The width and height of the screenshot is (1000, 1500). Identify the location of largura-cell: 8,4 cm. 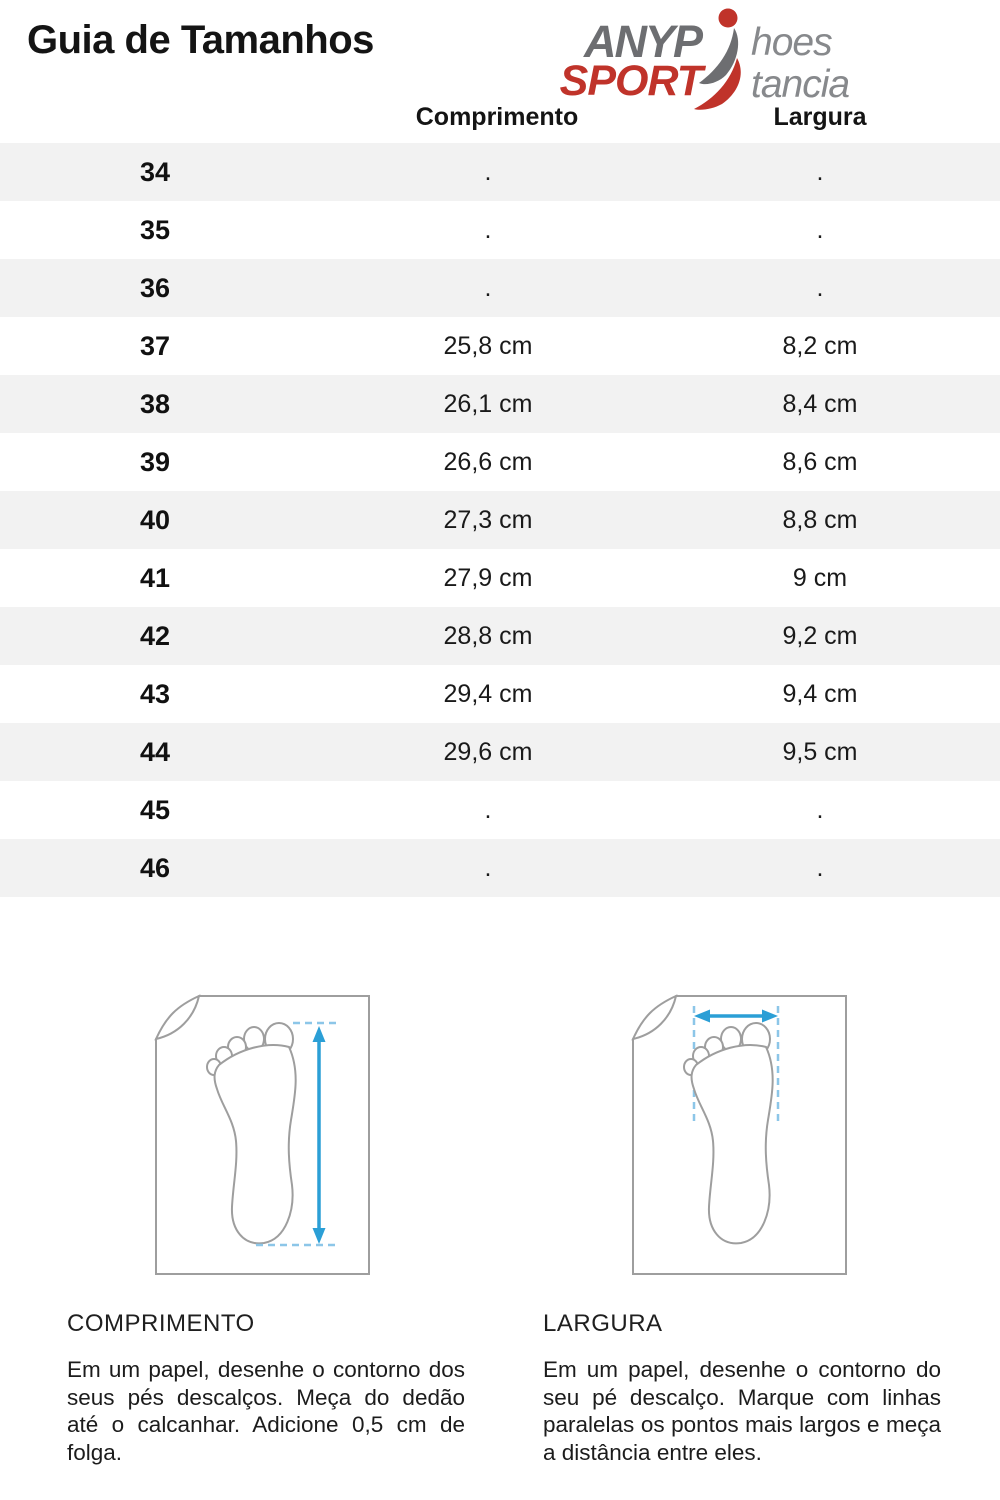
(820, 403).